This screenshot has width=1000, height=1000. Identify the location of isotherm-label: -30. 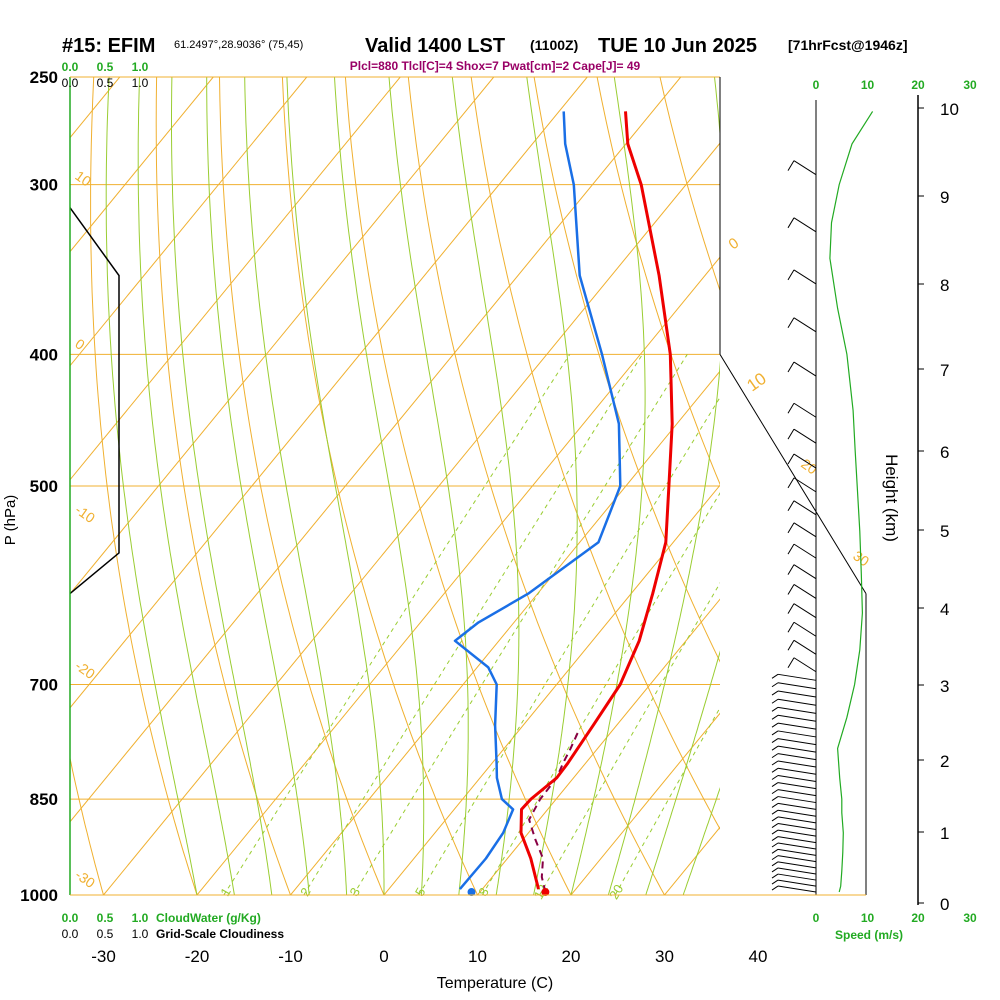
(85, 878).